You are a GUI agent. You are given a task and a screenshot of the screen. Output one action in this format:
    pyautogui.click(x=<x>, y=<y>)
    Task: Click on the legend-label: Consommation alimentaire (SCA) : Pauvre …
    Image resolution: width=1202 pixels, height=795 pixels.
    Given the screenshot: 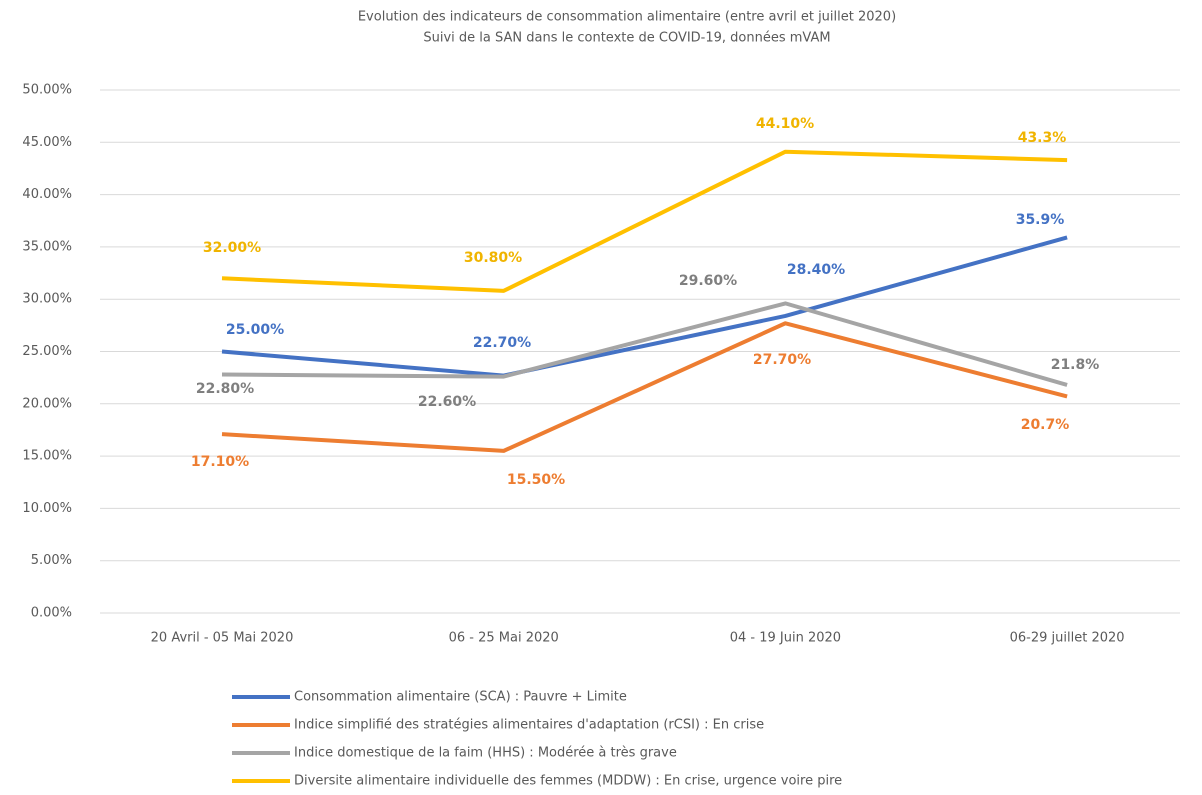 What is the action you would take?
    pyautogui.click(x=460, y=697)
    